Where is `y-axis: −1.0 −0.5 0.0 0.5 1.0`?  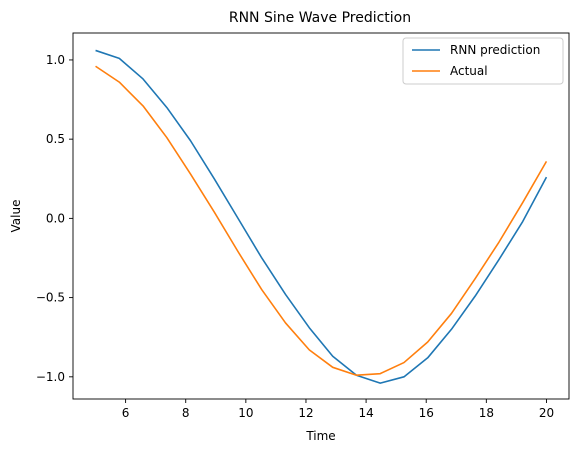
y-axis: −1.0 −0.5 0.0 0.5 1.0 is located at coordinates (54, 218).